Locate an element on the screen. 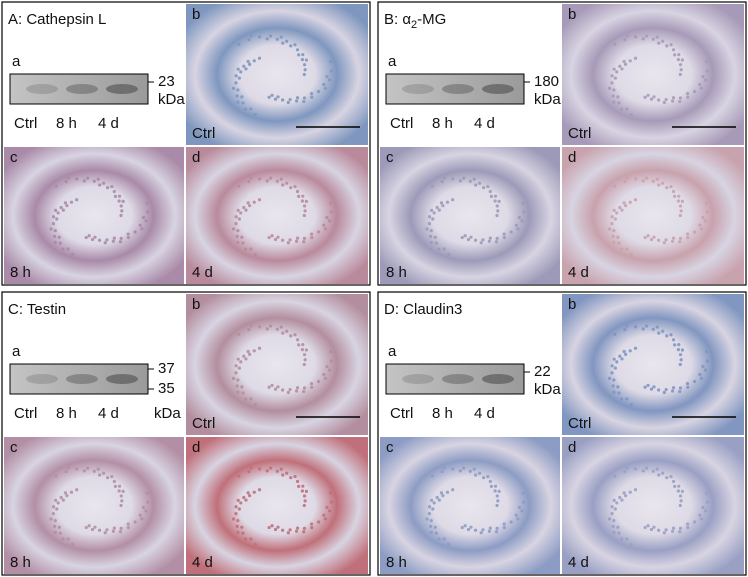  image-label: c is located at coordinates (14, 447).